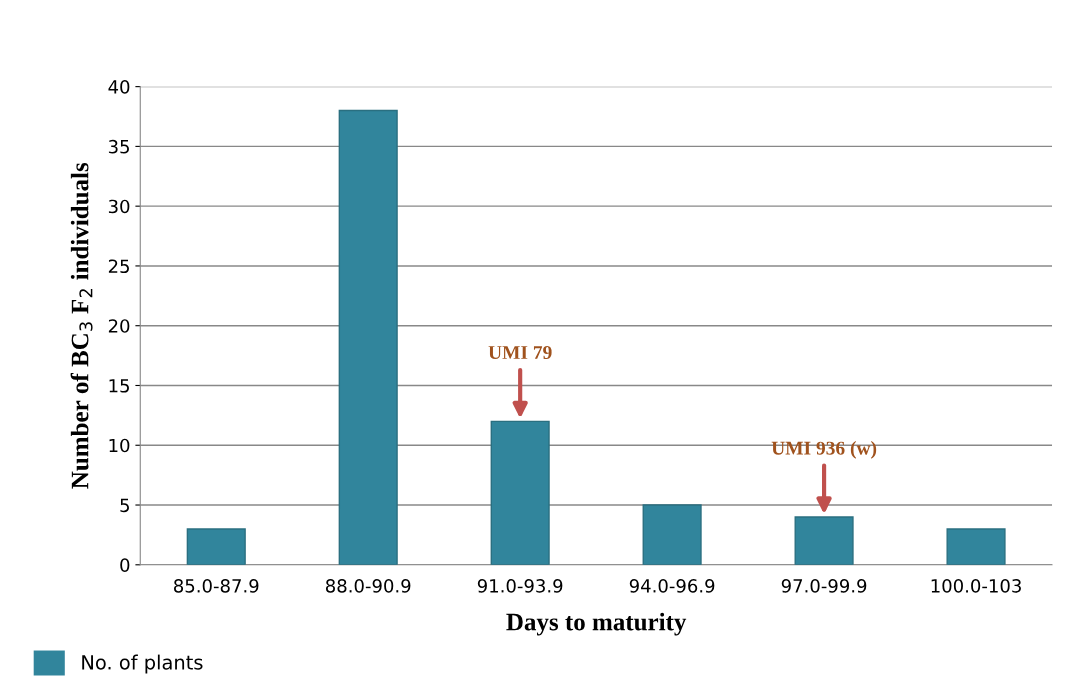  I want to click on y-tick-label: 0, so click(125, 565).